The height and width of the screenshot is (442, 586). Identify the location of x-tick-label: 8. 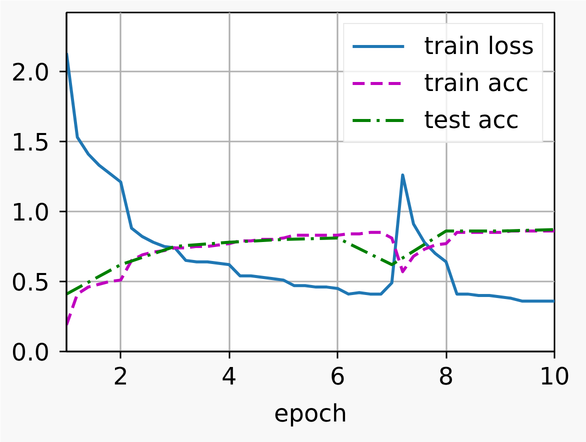
(446, 376).